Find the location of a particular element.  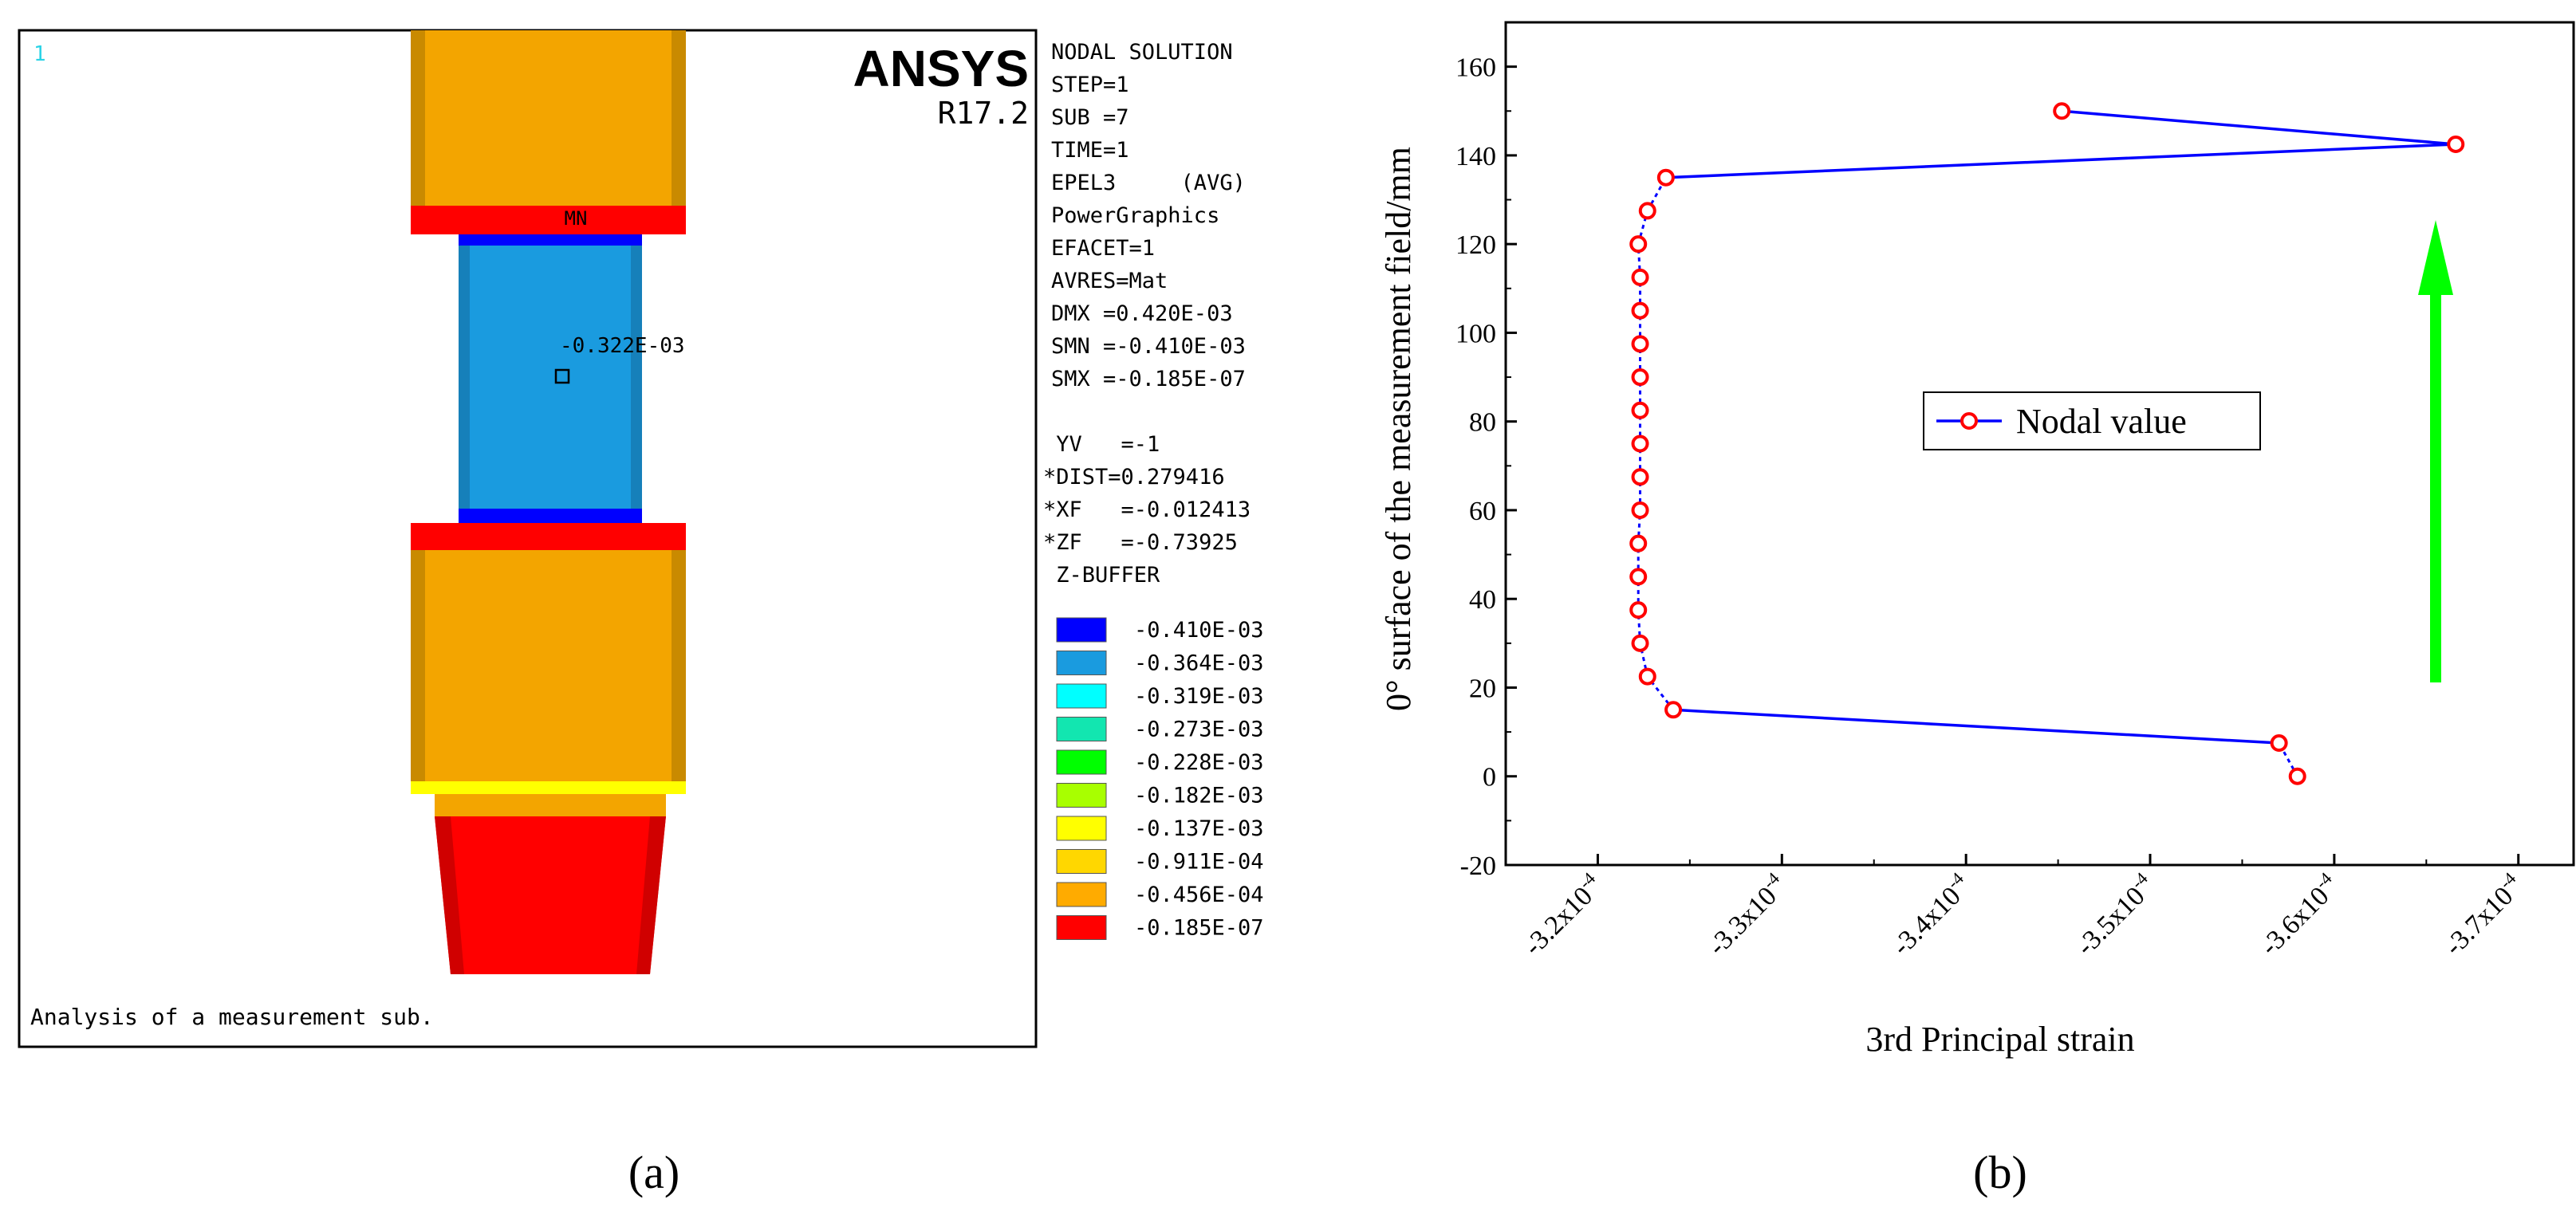

arrow-shaft is located at coordinates (2435, 484).